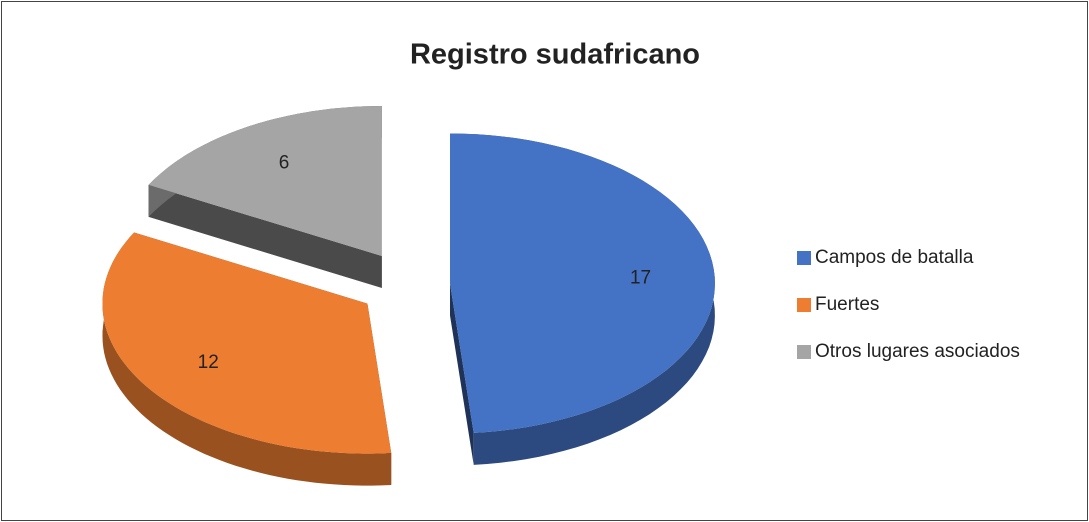 The height and width of the screenshot is (522, 1089). What do you see at coordinates (640, 278) in the screenshot?
I see `data-label: 17` at bounding box center [640, 278].